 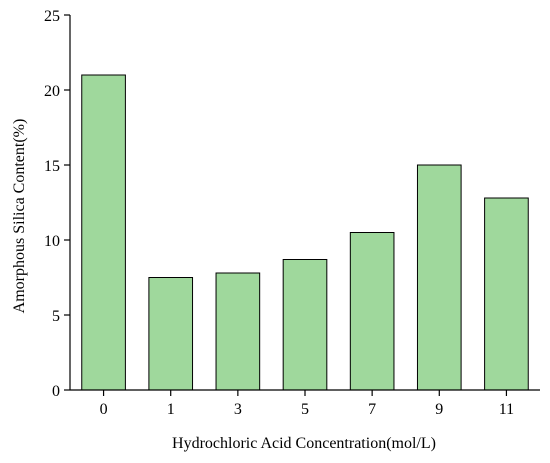 I want to click on y-tick-label: 10, so click(x=52, y=241).